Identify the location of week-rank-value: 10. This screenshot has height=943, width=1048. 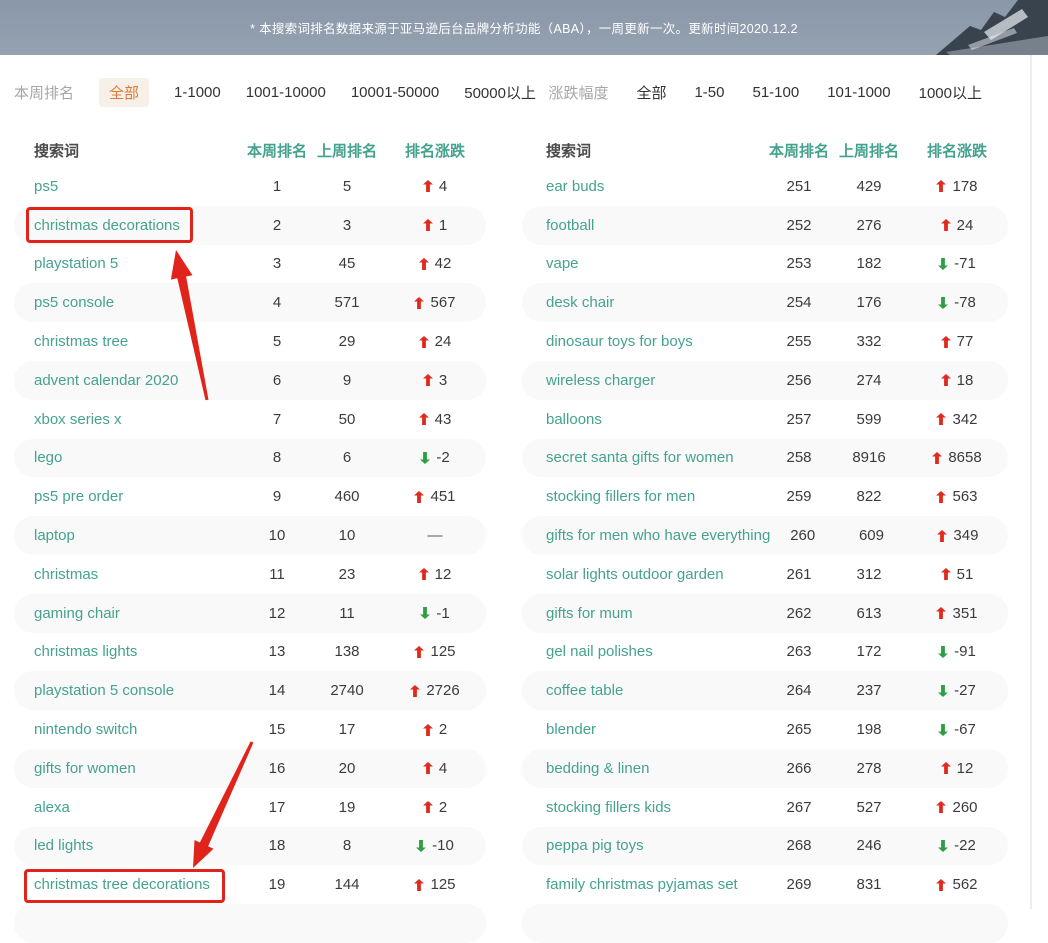
(277, 536).